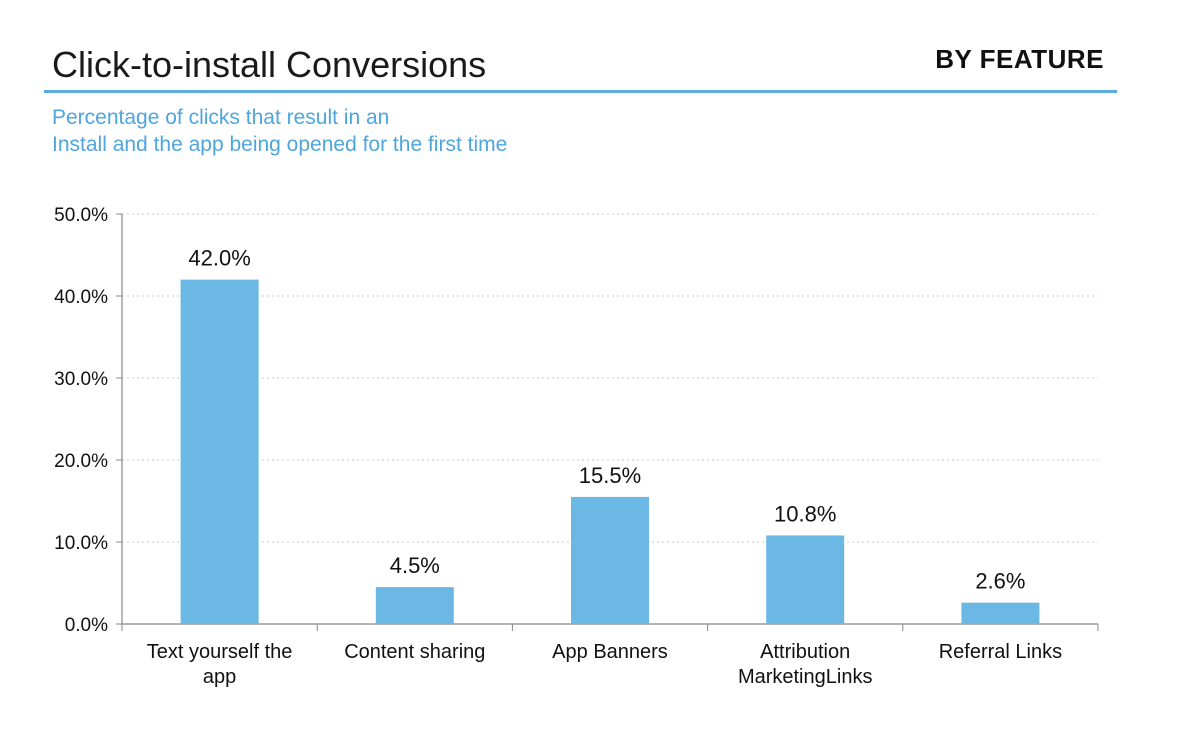  I want to click on y-tick-label: 10.0%, so click(81, 543).